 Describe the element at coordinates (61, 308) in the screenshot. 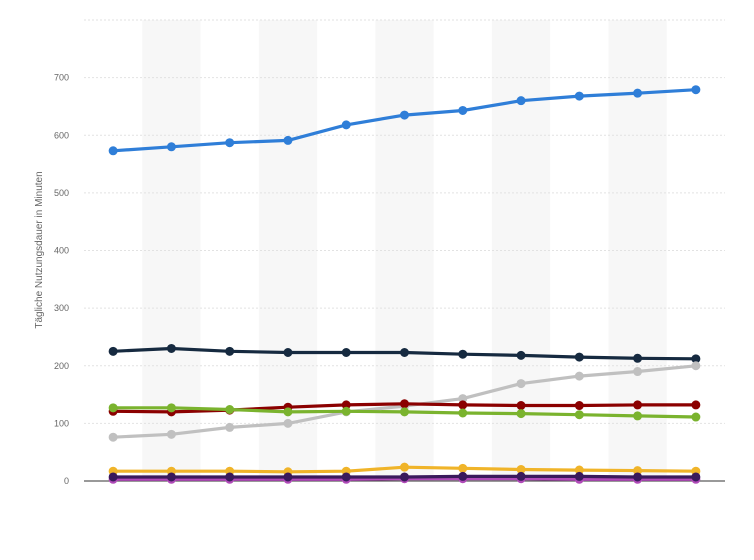

I see `y-tick-label-300: 300` at that location.